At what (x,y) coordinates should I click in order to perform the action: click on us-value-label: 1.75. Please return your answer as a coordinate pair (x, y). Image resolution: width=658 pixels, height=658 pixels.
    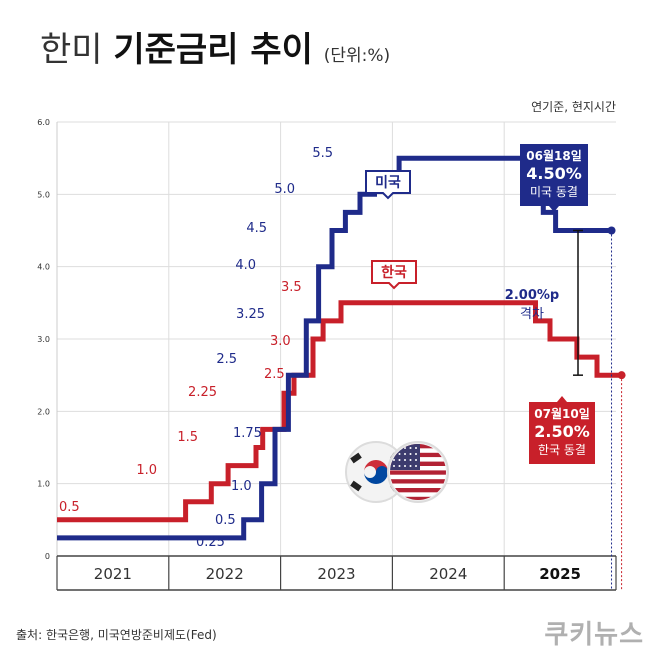
    Looking at the image, I should click on (247, 433).